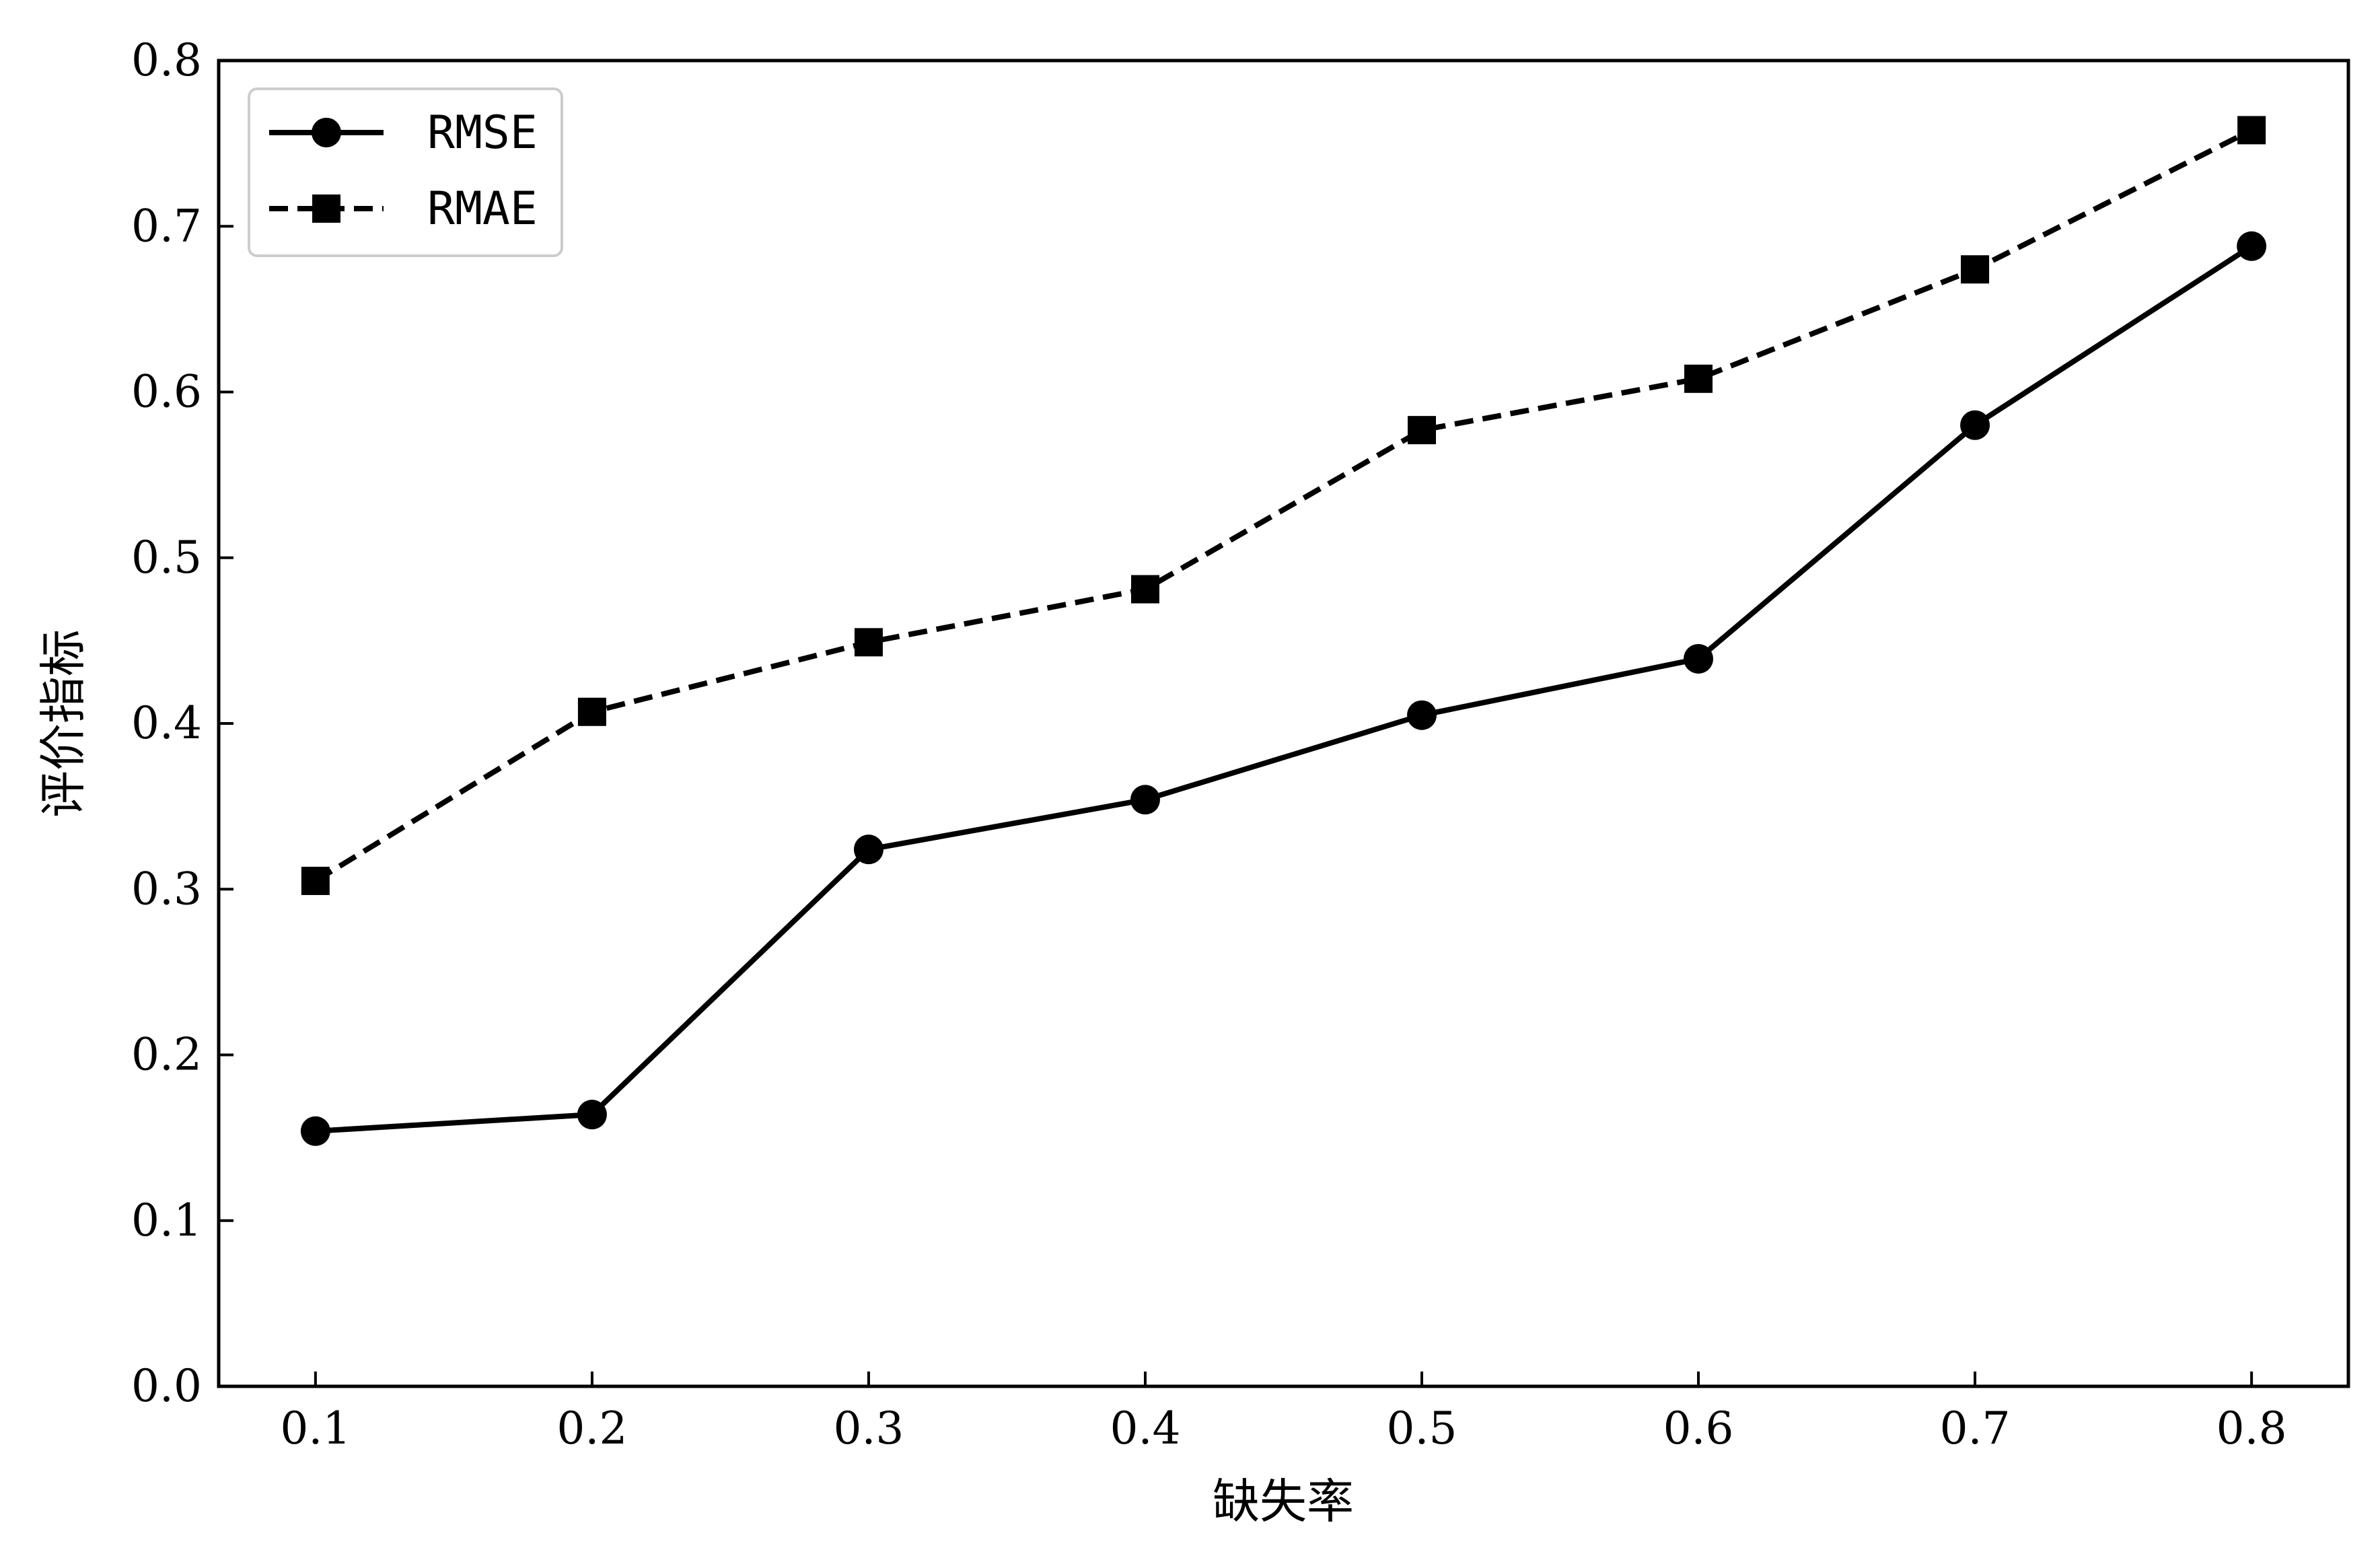 Image resolution: width=2380 pixels, height=1564 pixels. What do you see at coordinates (592, 1428) in the screenshot?
I see `x-tick-label: 0.2` at bounding box center [592, 1428].